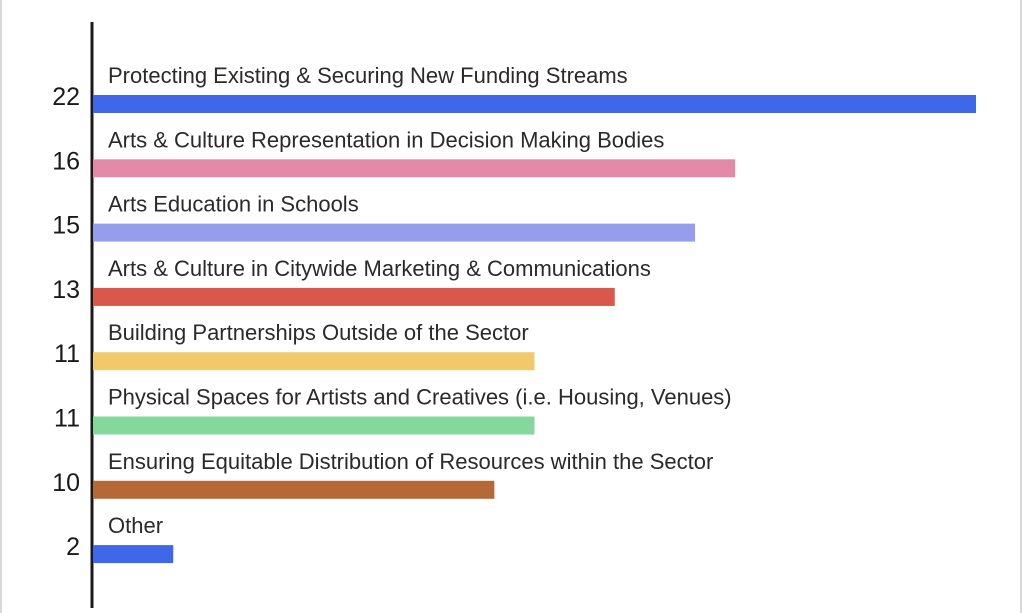 This screenshot has width=1024, height=613. Describe the element at coordinates (66, 290) in the screenshot. I see `value-label: 13` at that location.